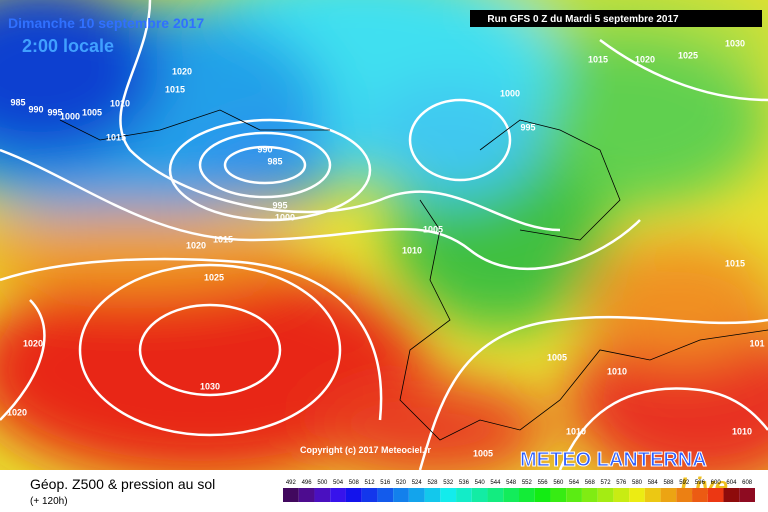 The height and width of the screenshot is (512, 768). I want to click on scale-label: 608, so click(747, 483).